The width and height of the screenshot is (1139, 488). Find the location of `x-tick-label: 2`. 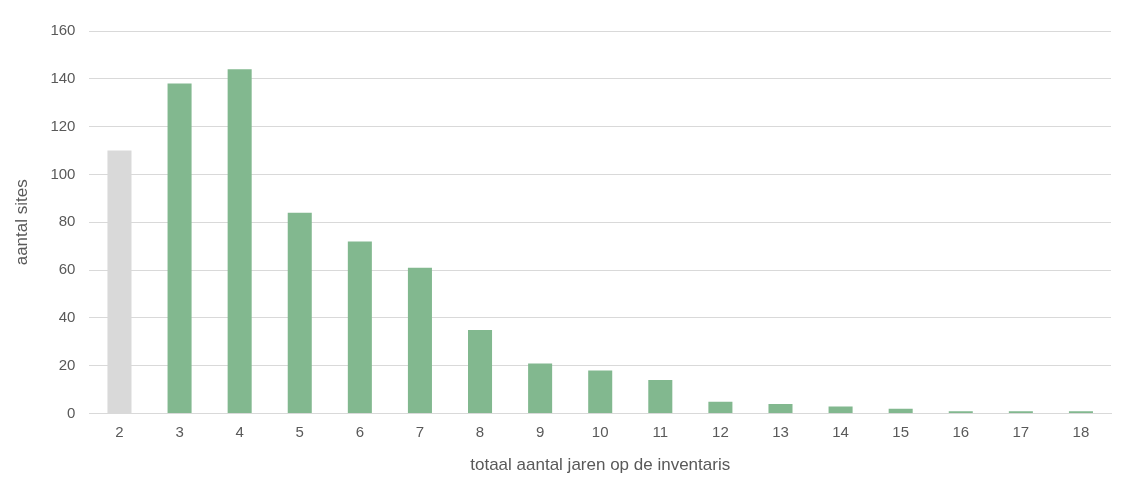

x-tick-label: 2 is located at coordinates (119, 431).